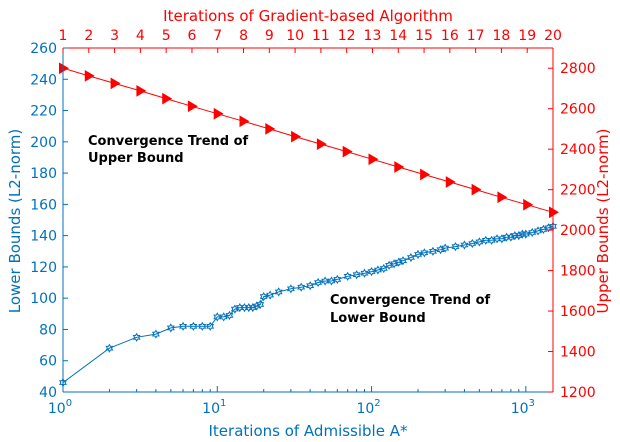 The width and height of the screenshot is (620, 442). Describe the element at coordinates (214, 407) in the screenshot. I see `bottom-x-tick-label: 10¹` at that location.